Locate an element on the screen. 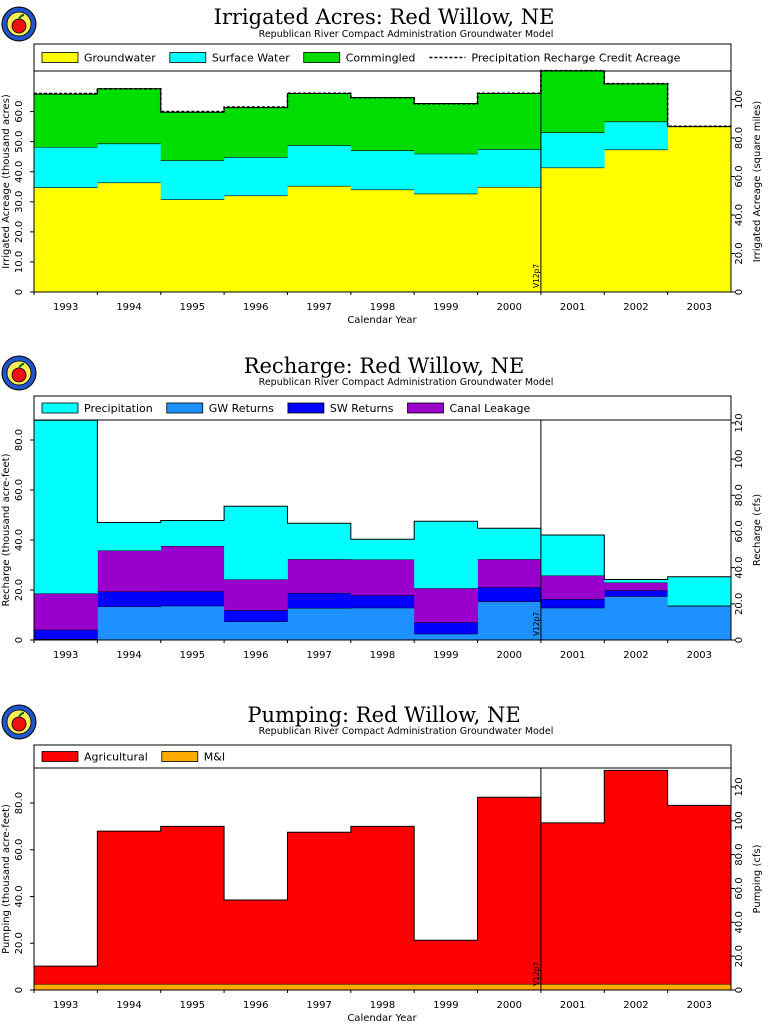 This screenshot has width=768, height=1024. legend-label: Canal Leakage is located at coordinates (490, 408).